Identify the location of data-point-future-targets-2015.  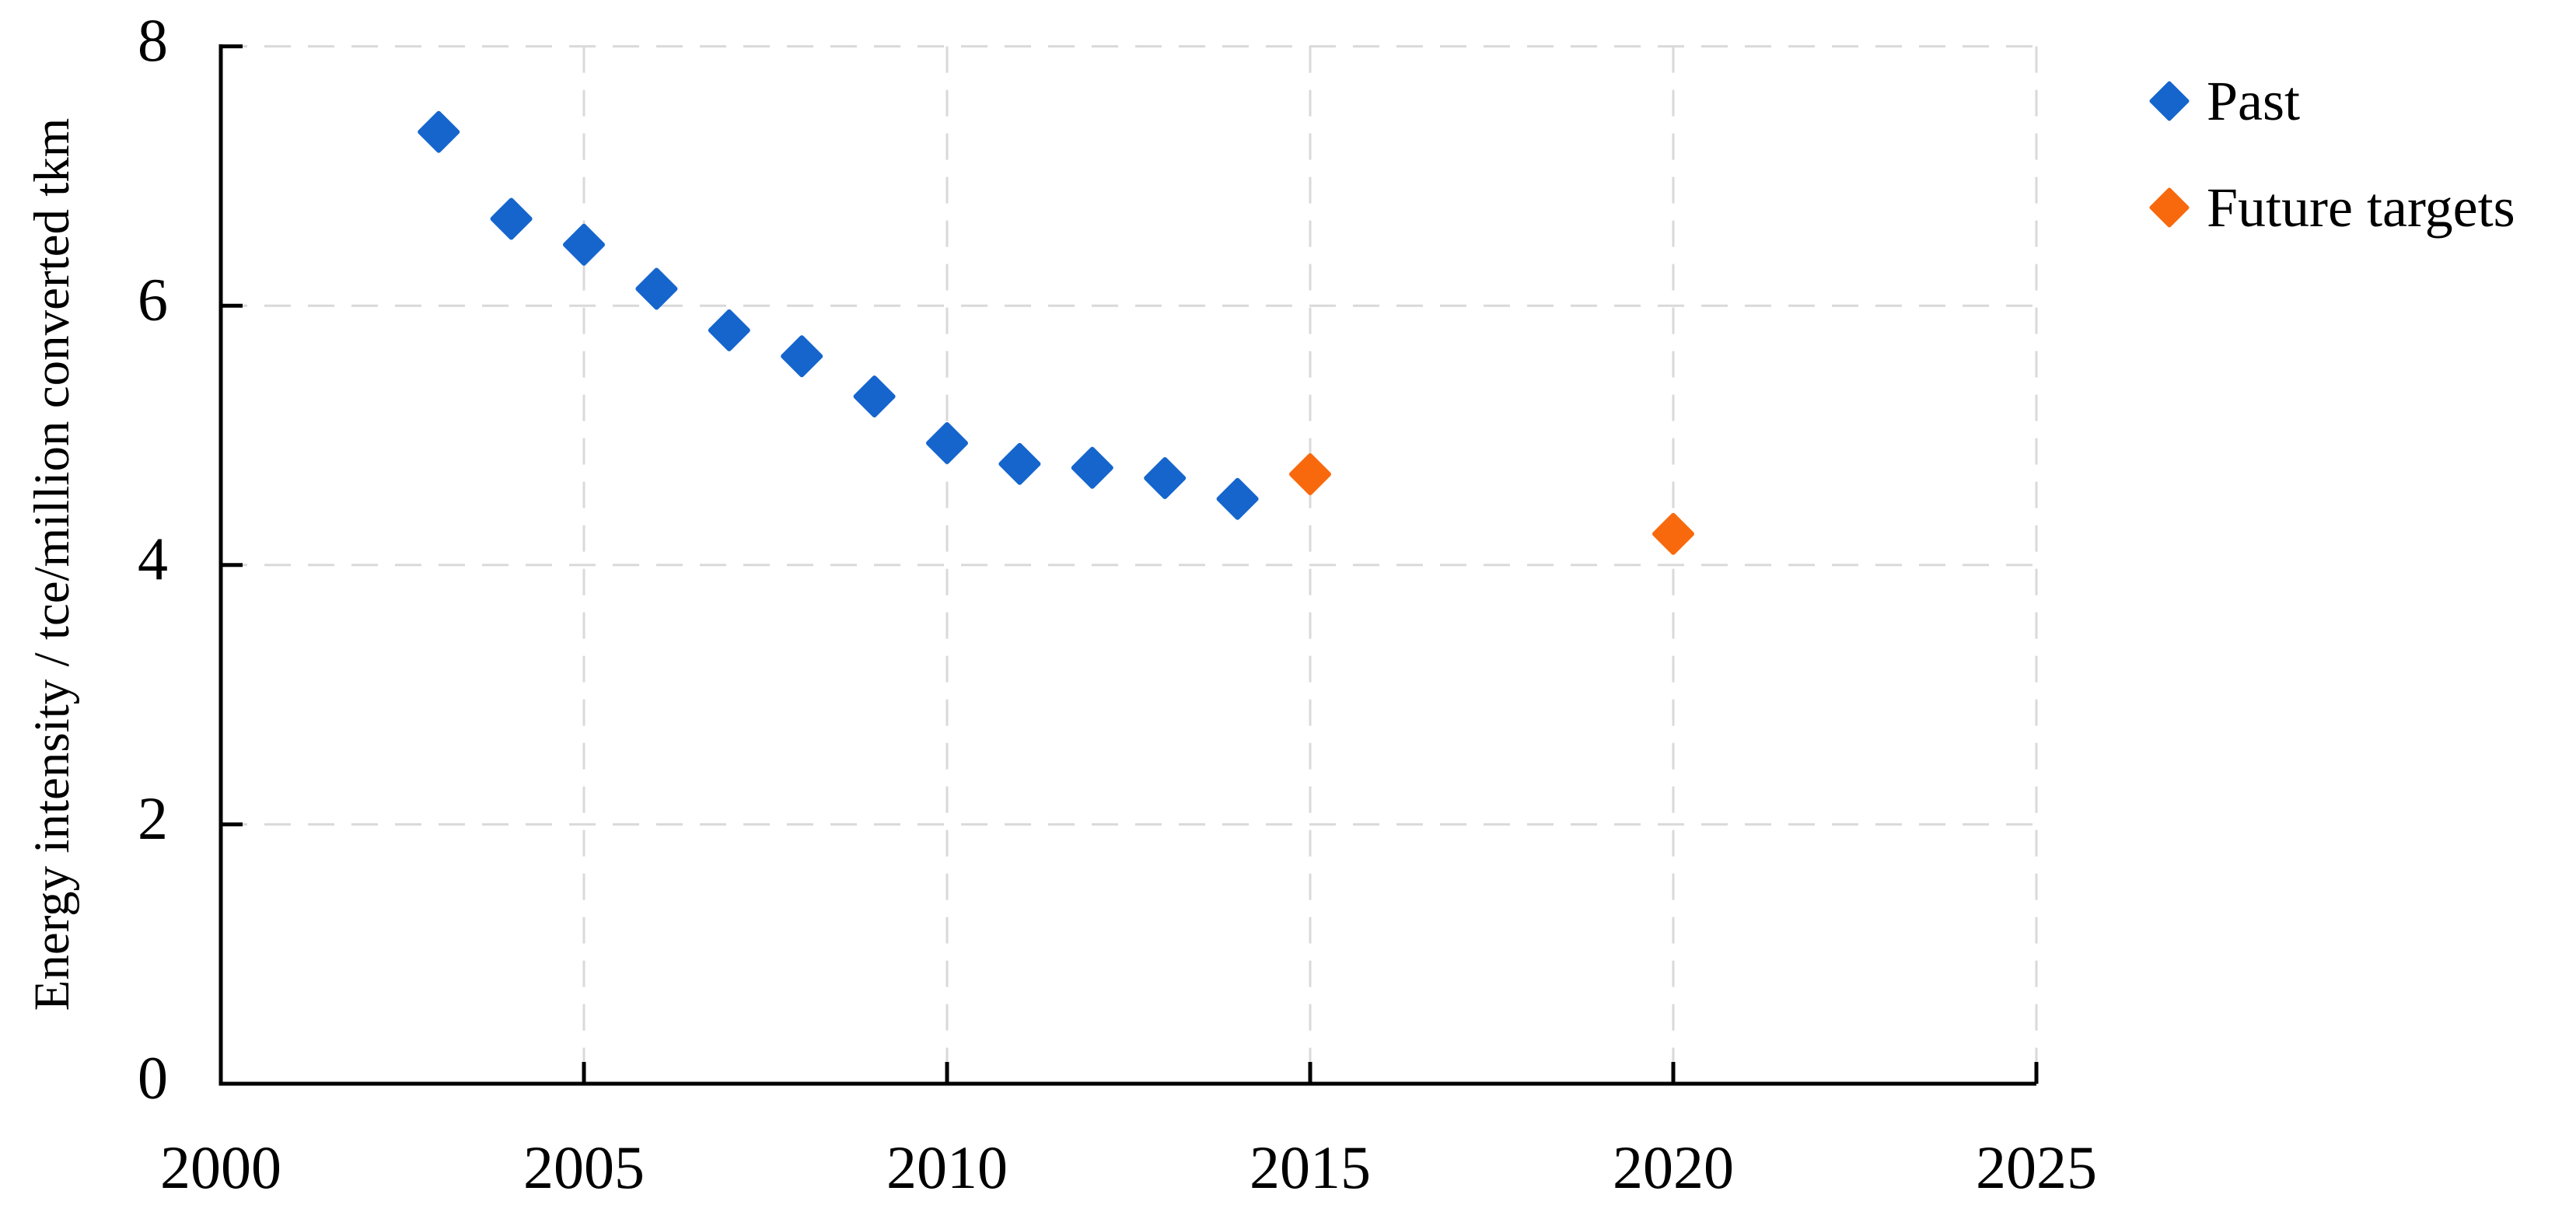
(1310, 475).